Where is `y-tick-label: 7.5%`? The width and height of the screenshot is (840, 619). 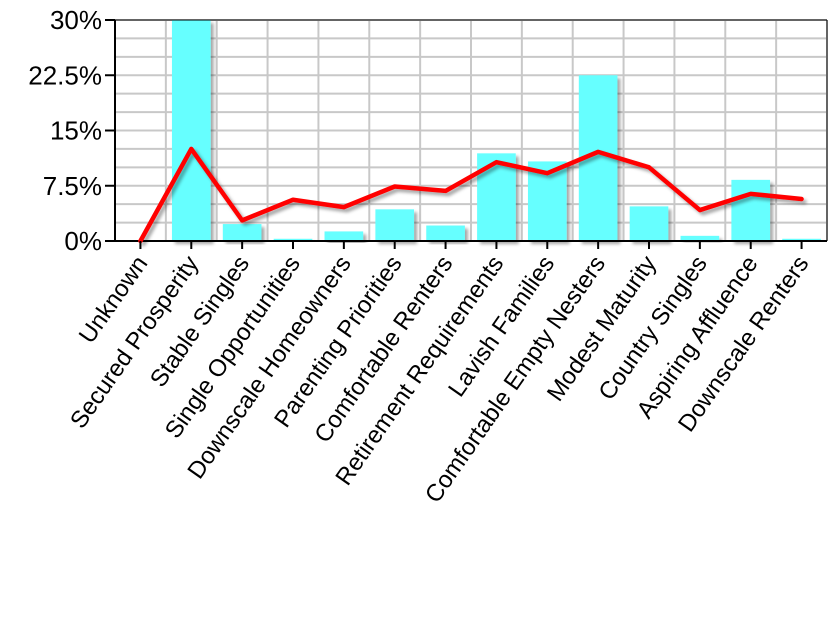 y-tick-label: 7.5% is located at coordinates (72, 186).